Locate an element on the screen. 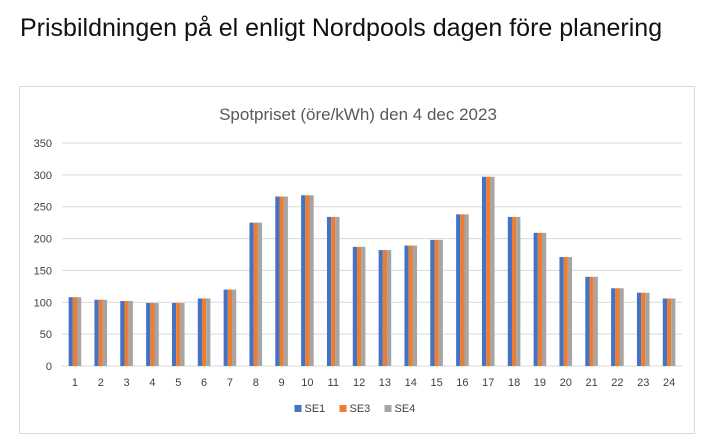  y-tick-label: 250 is located at coordinates (43, 208).